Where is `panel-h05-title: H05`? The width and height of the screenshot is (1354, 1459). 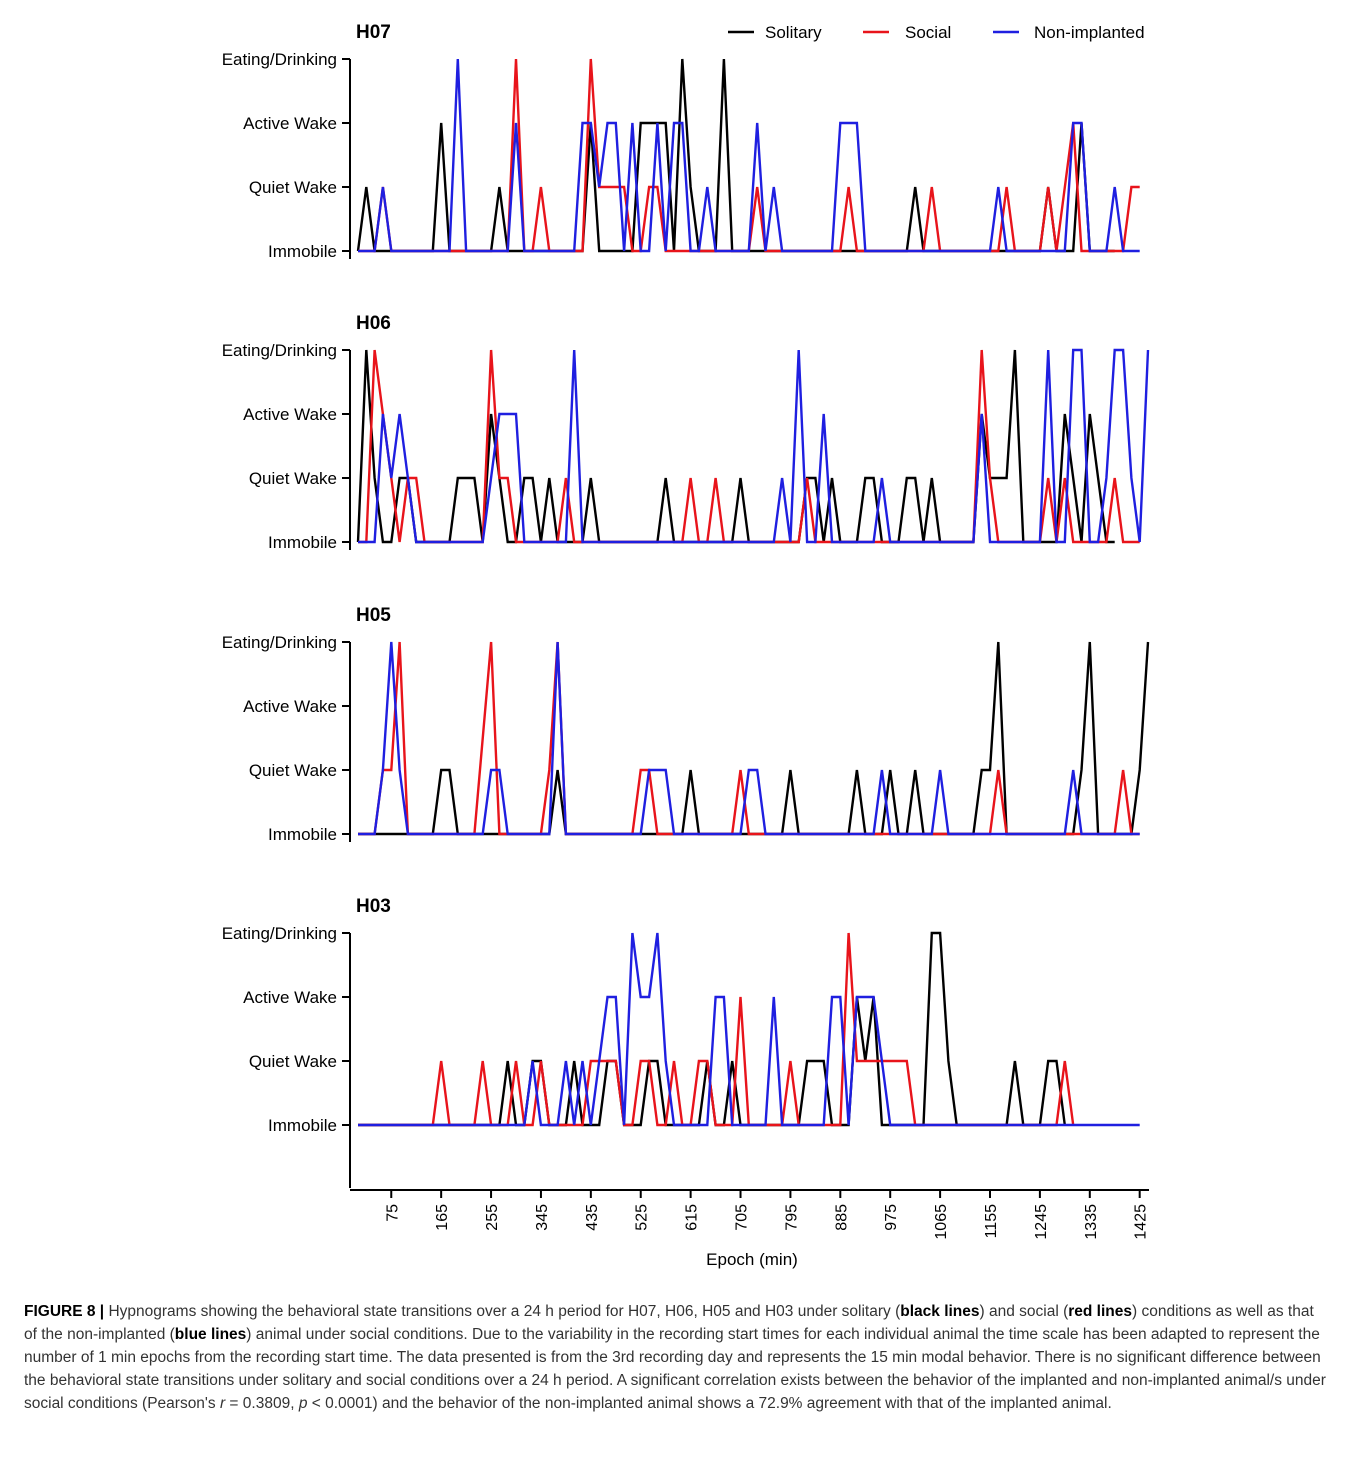
panel-h05-title: H05 is located at coordinates (373, 615).